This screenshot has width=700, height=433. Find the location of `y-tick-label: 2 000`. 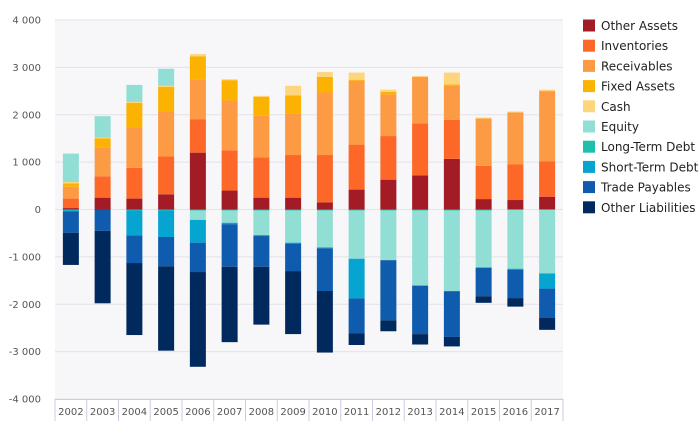

y-tick-label: 2 000 is located at coordinates (26, 115).